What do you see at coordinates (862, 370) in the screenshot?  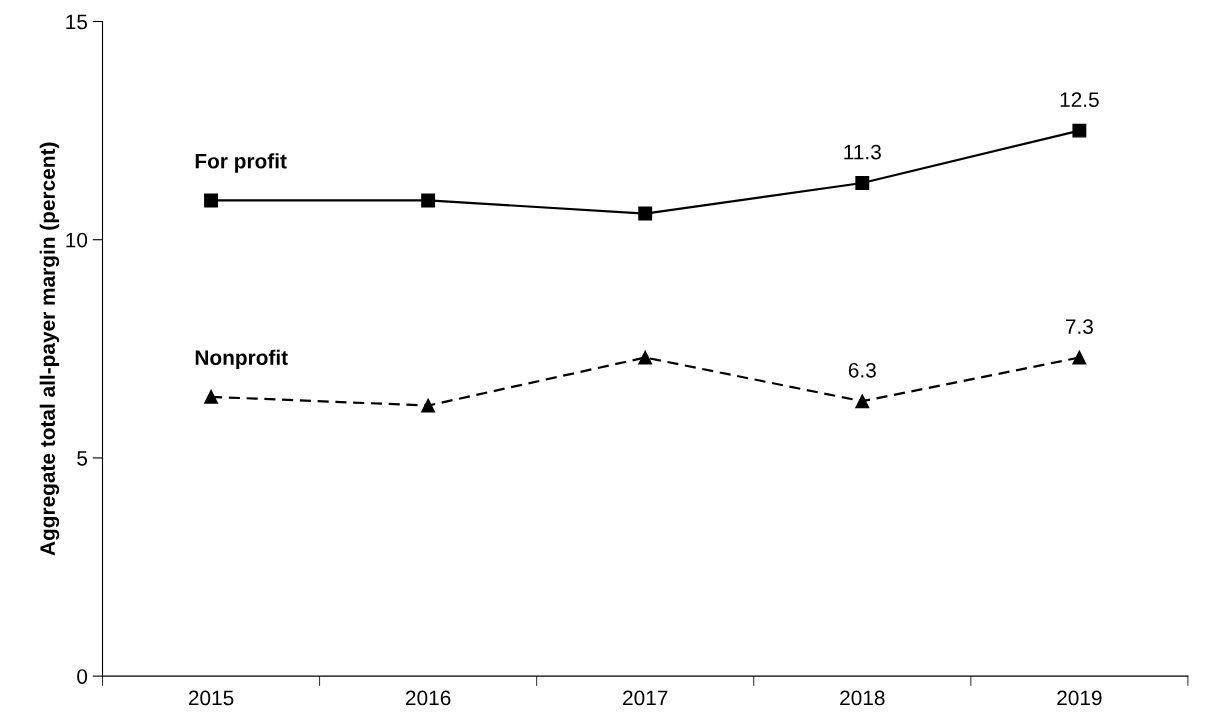 I see `data-label: 6.3` at bounding box center [862, 370].